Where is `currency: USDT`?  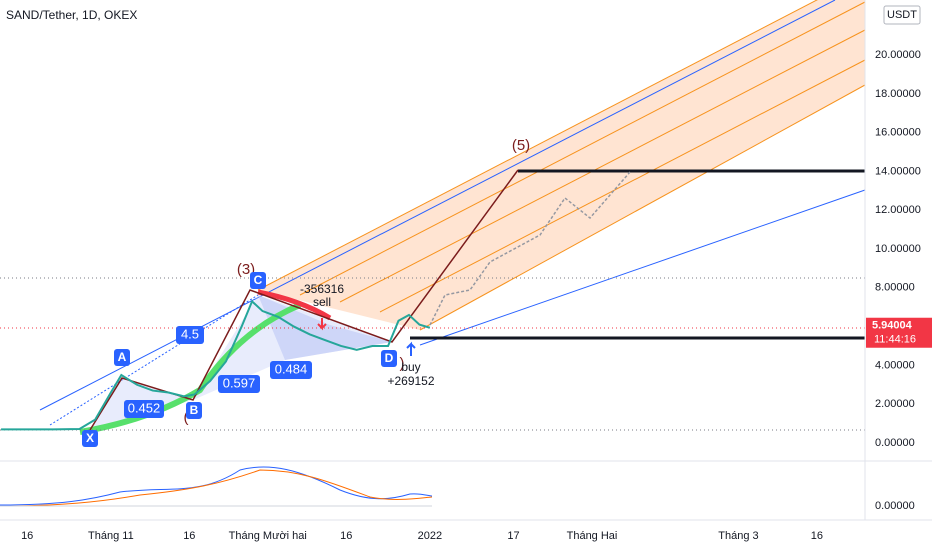 currency: USDT is located at coordinates (902, 15).